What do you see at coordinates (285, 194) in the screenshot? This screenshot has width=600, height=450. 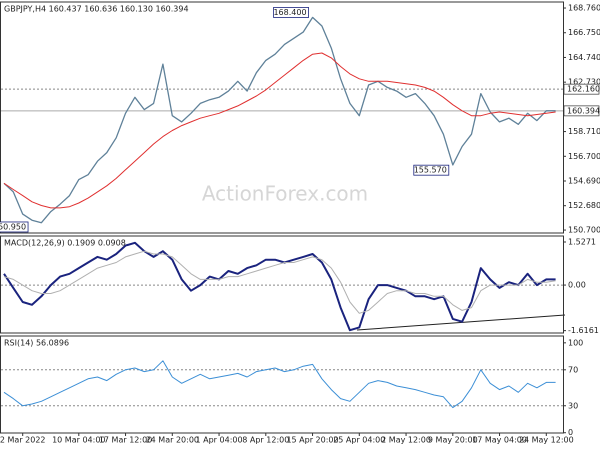 I see `watermark: ActionForex.com` at bounding box center [285, 194].